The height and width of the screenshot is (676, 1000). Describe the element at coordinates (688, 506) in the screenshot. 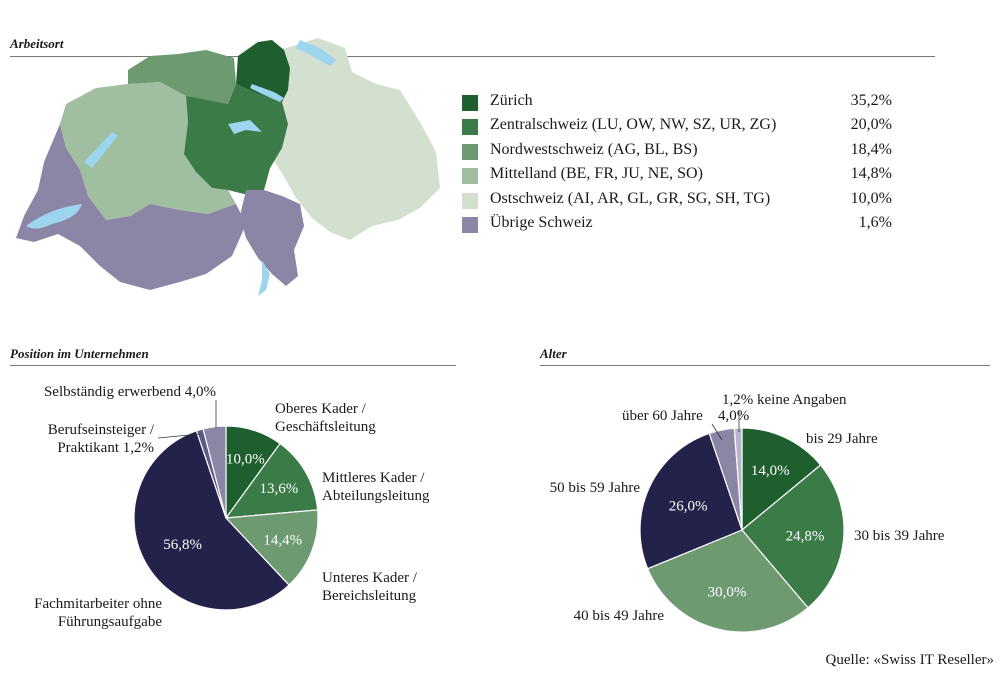

I see `pie-value-label: 26,0%` at that location.